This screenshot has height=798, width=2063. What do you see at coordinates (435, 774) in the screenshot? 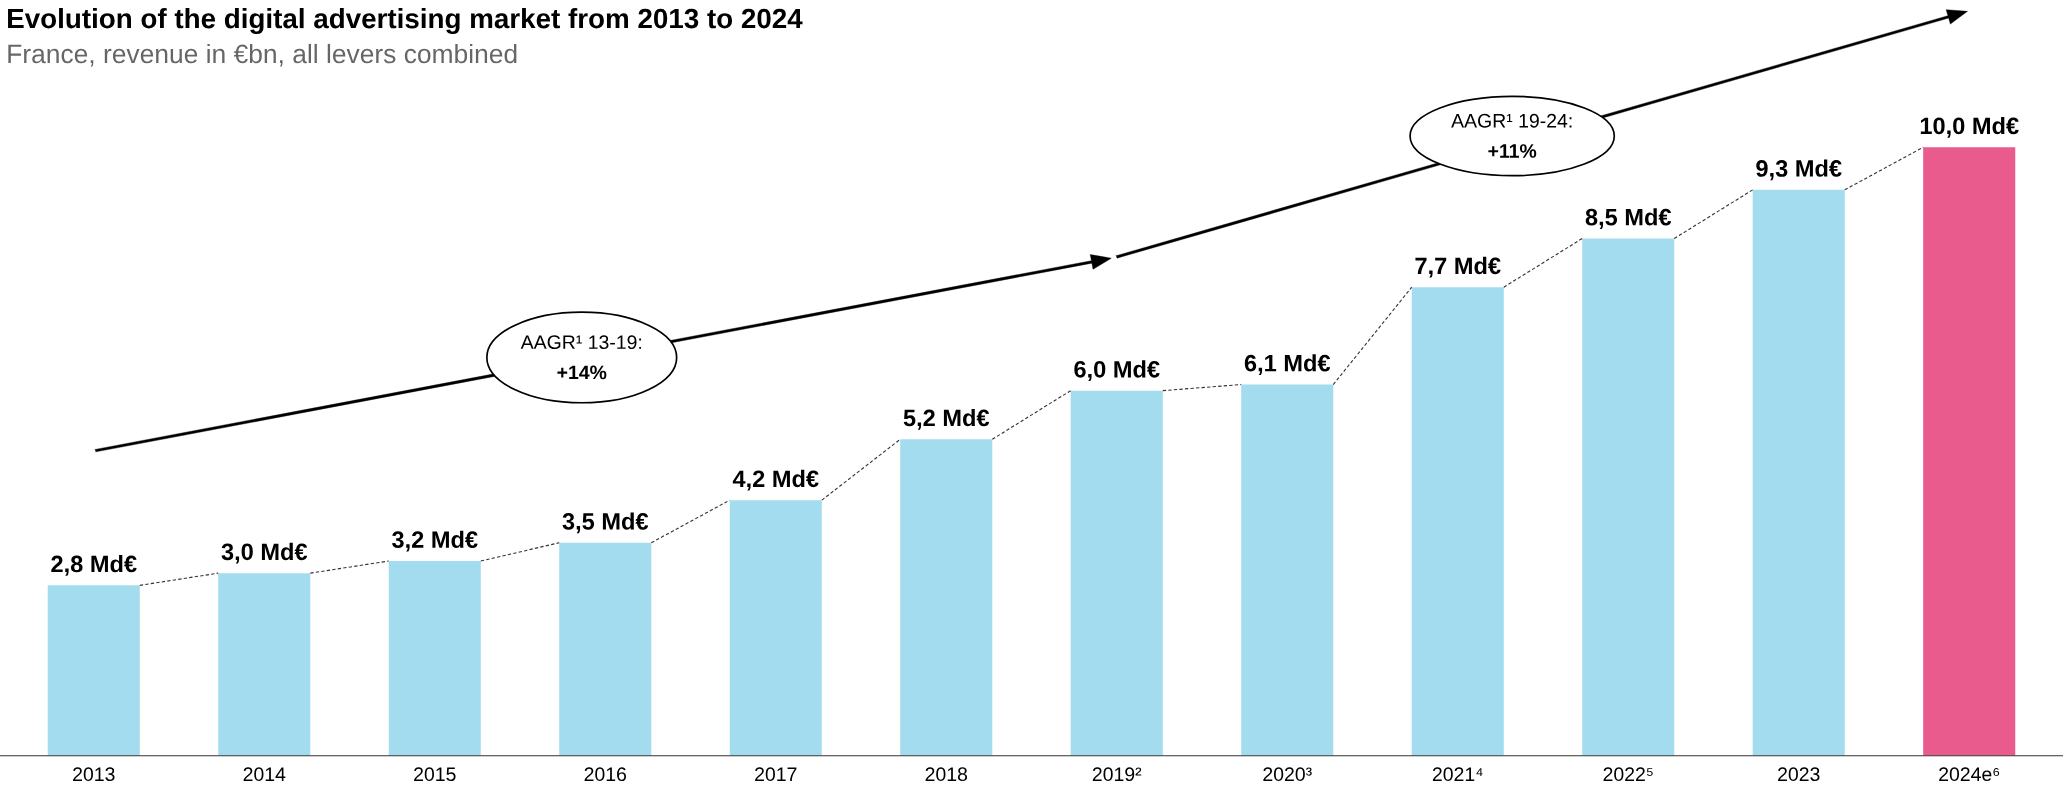
I see `x-tick-label: 2015` at bounding box center [435, 774].